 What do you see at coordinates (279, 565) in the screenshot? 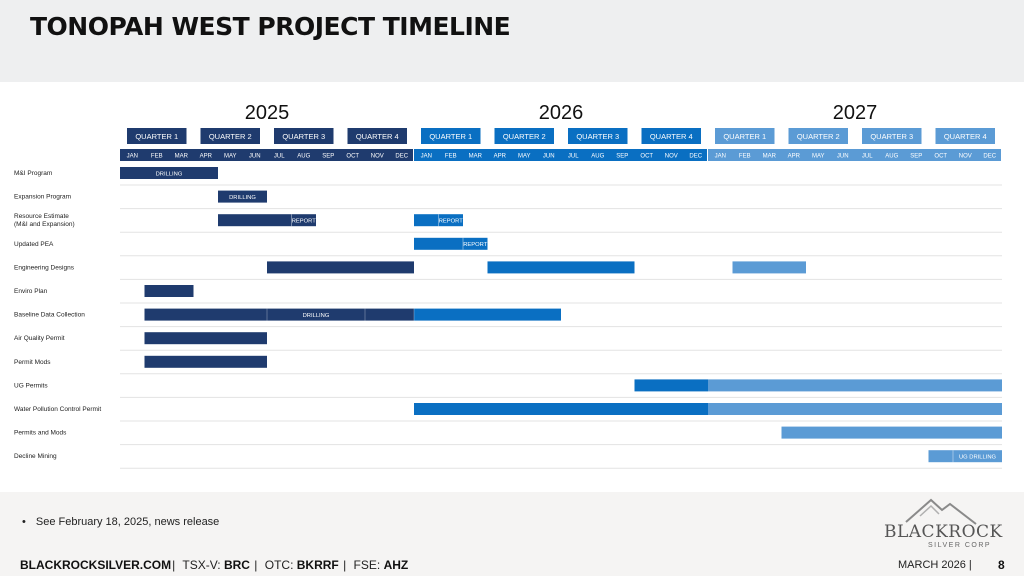
I see `otc-label: OTC:` at bounding box center [279, 565].